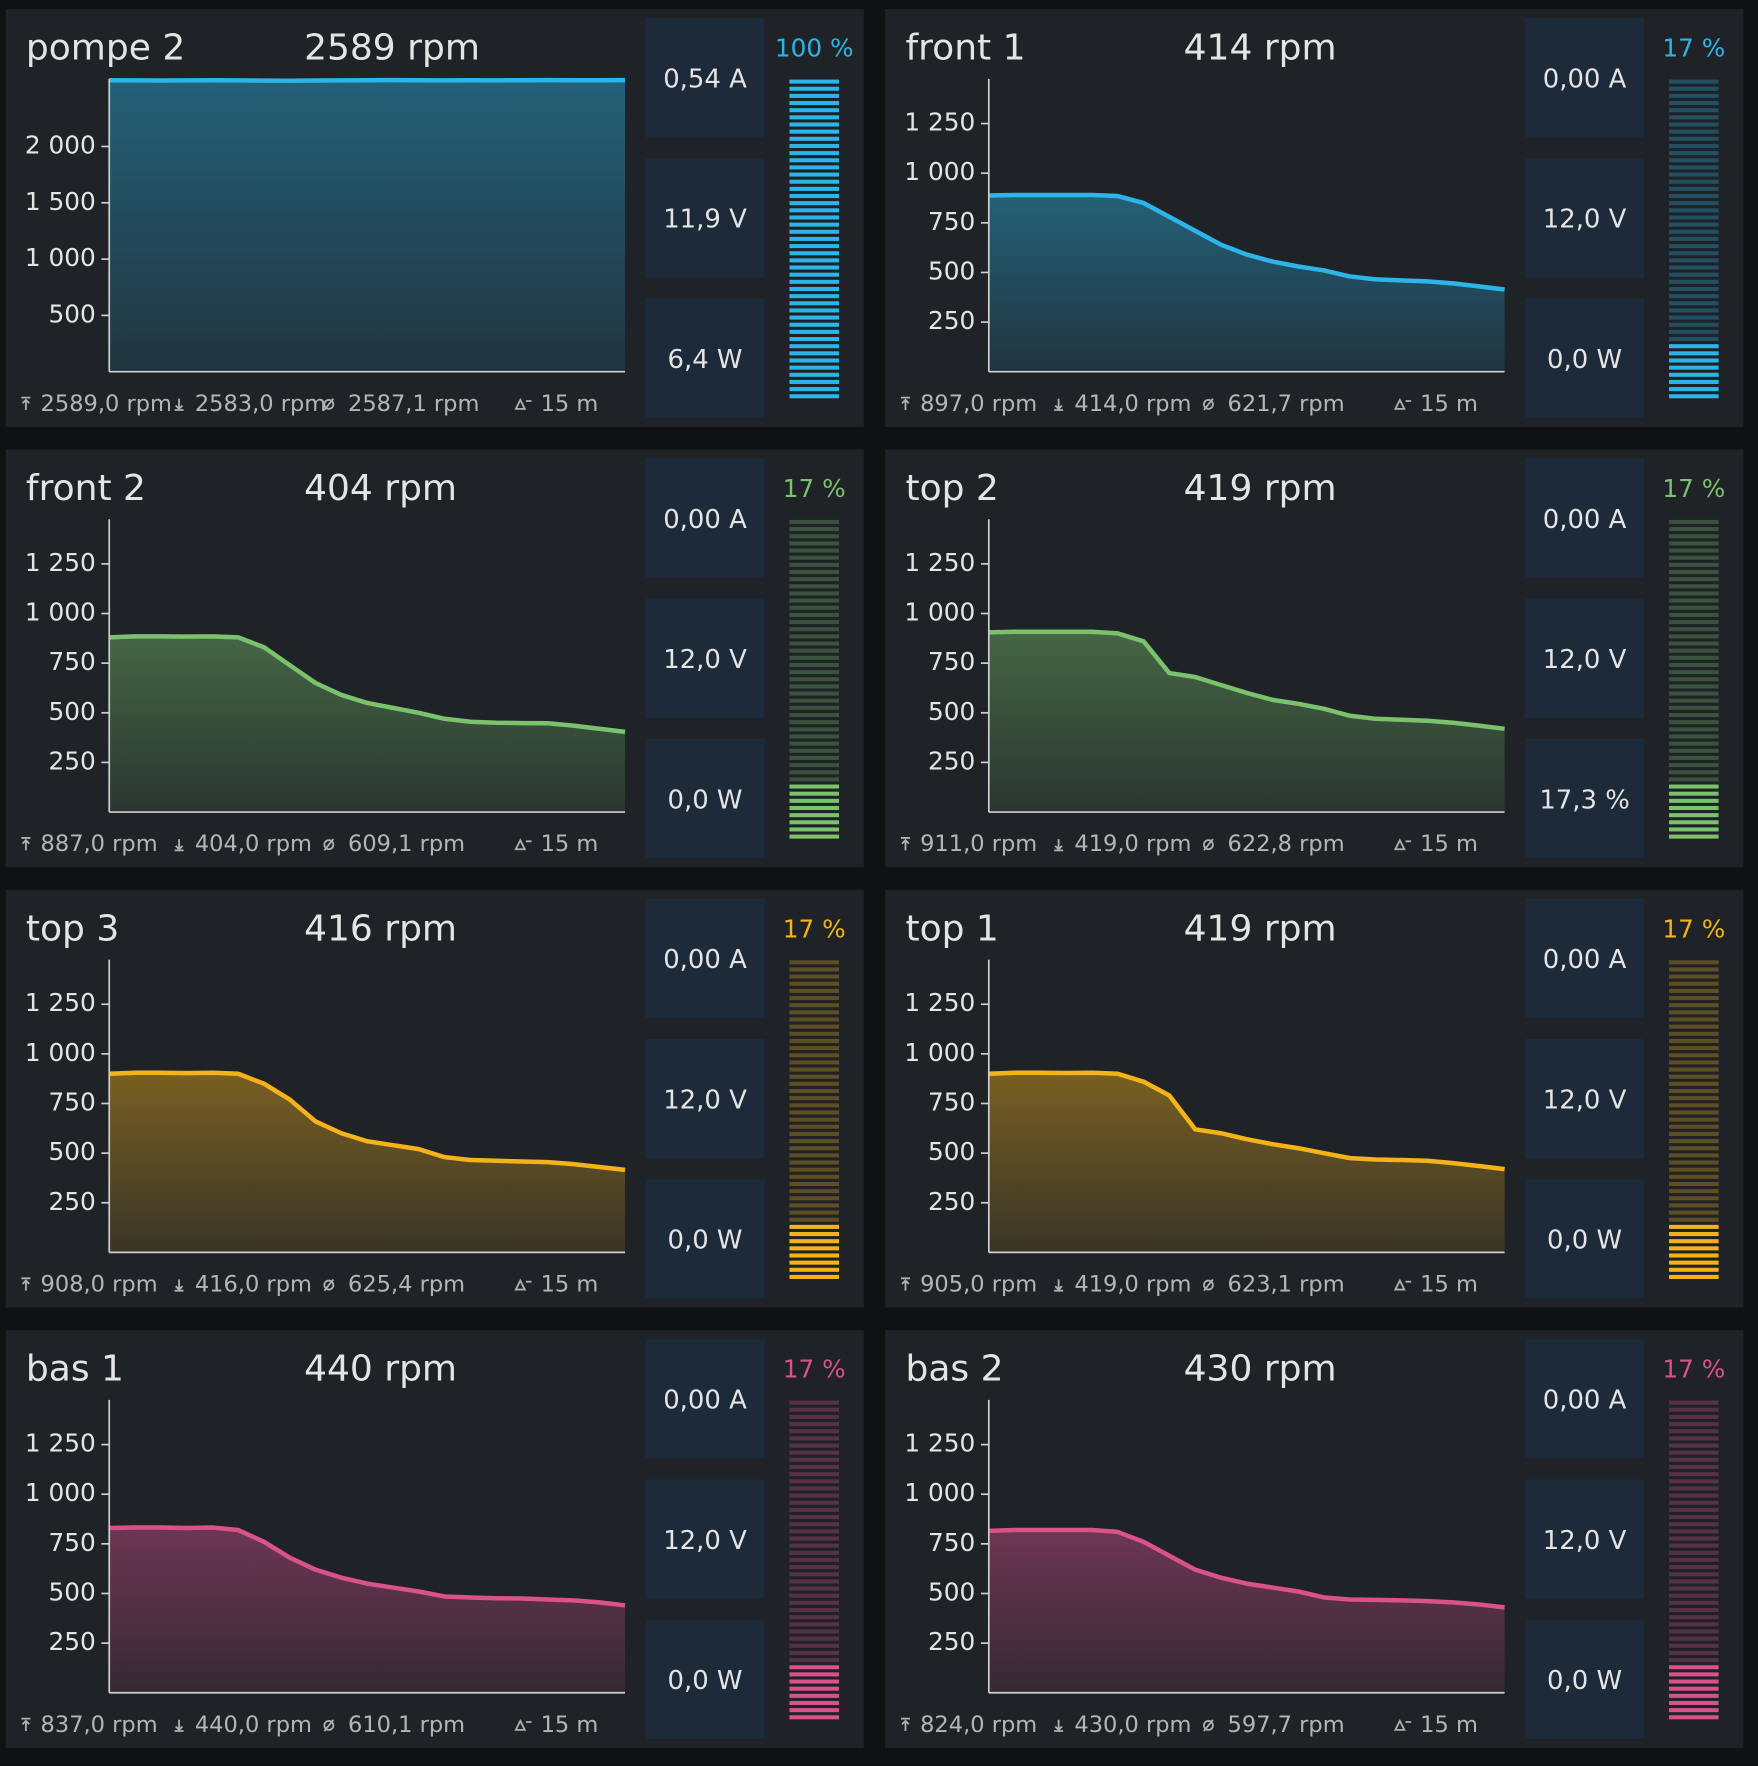 The image size is (1758, 1766). What do you see at coordinates (60, 1052) in the screenshot?
I see `y-tick-label: 1 000` at bounding box center [60, 1052].